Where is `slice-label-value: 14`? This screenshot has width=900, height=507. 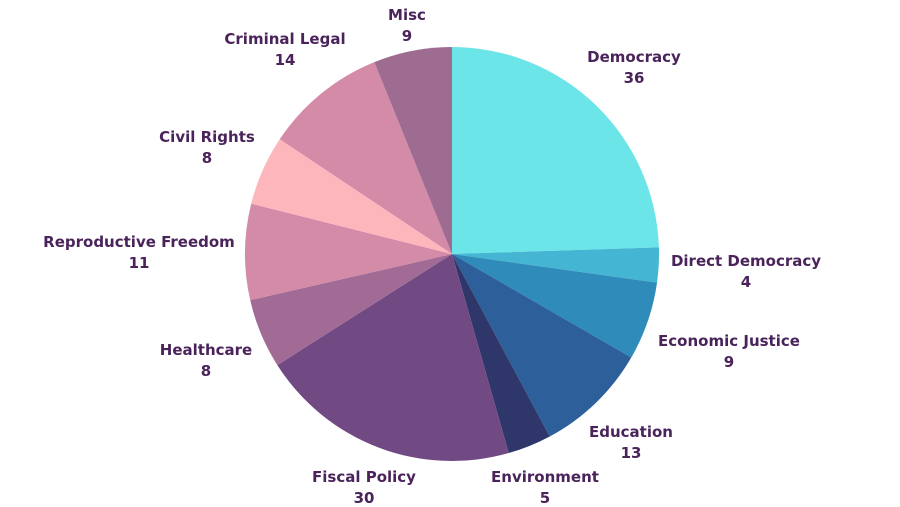
slice-label-value: 14 is located at coordinates (285, 60).